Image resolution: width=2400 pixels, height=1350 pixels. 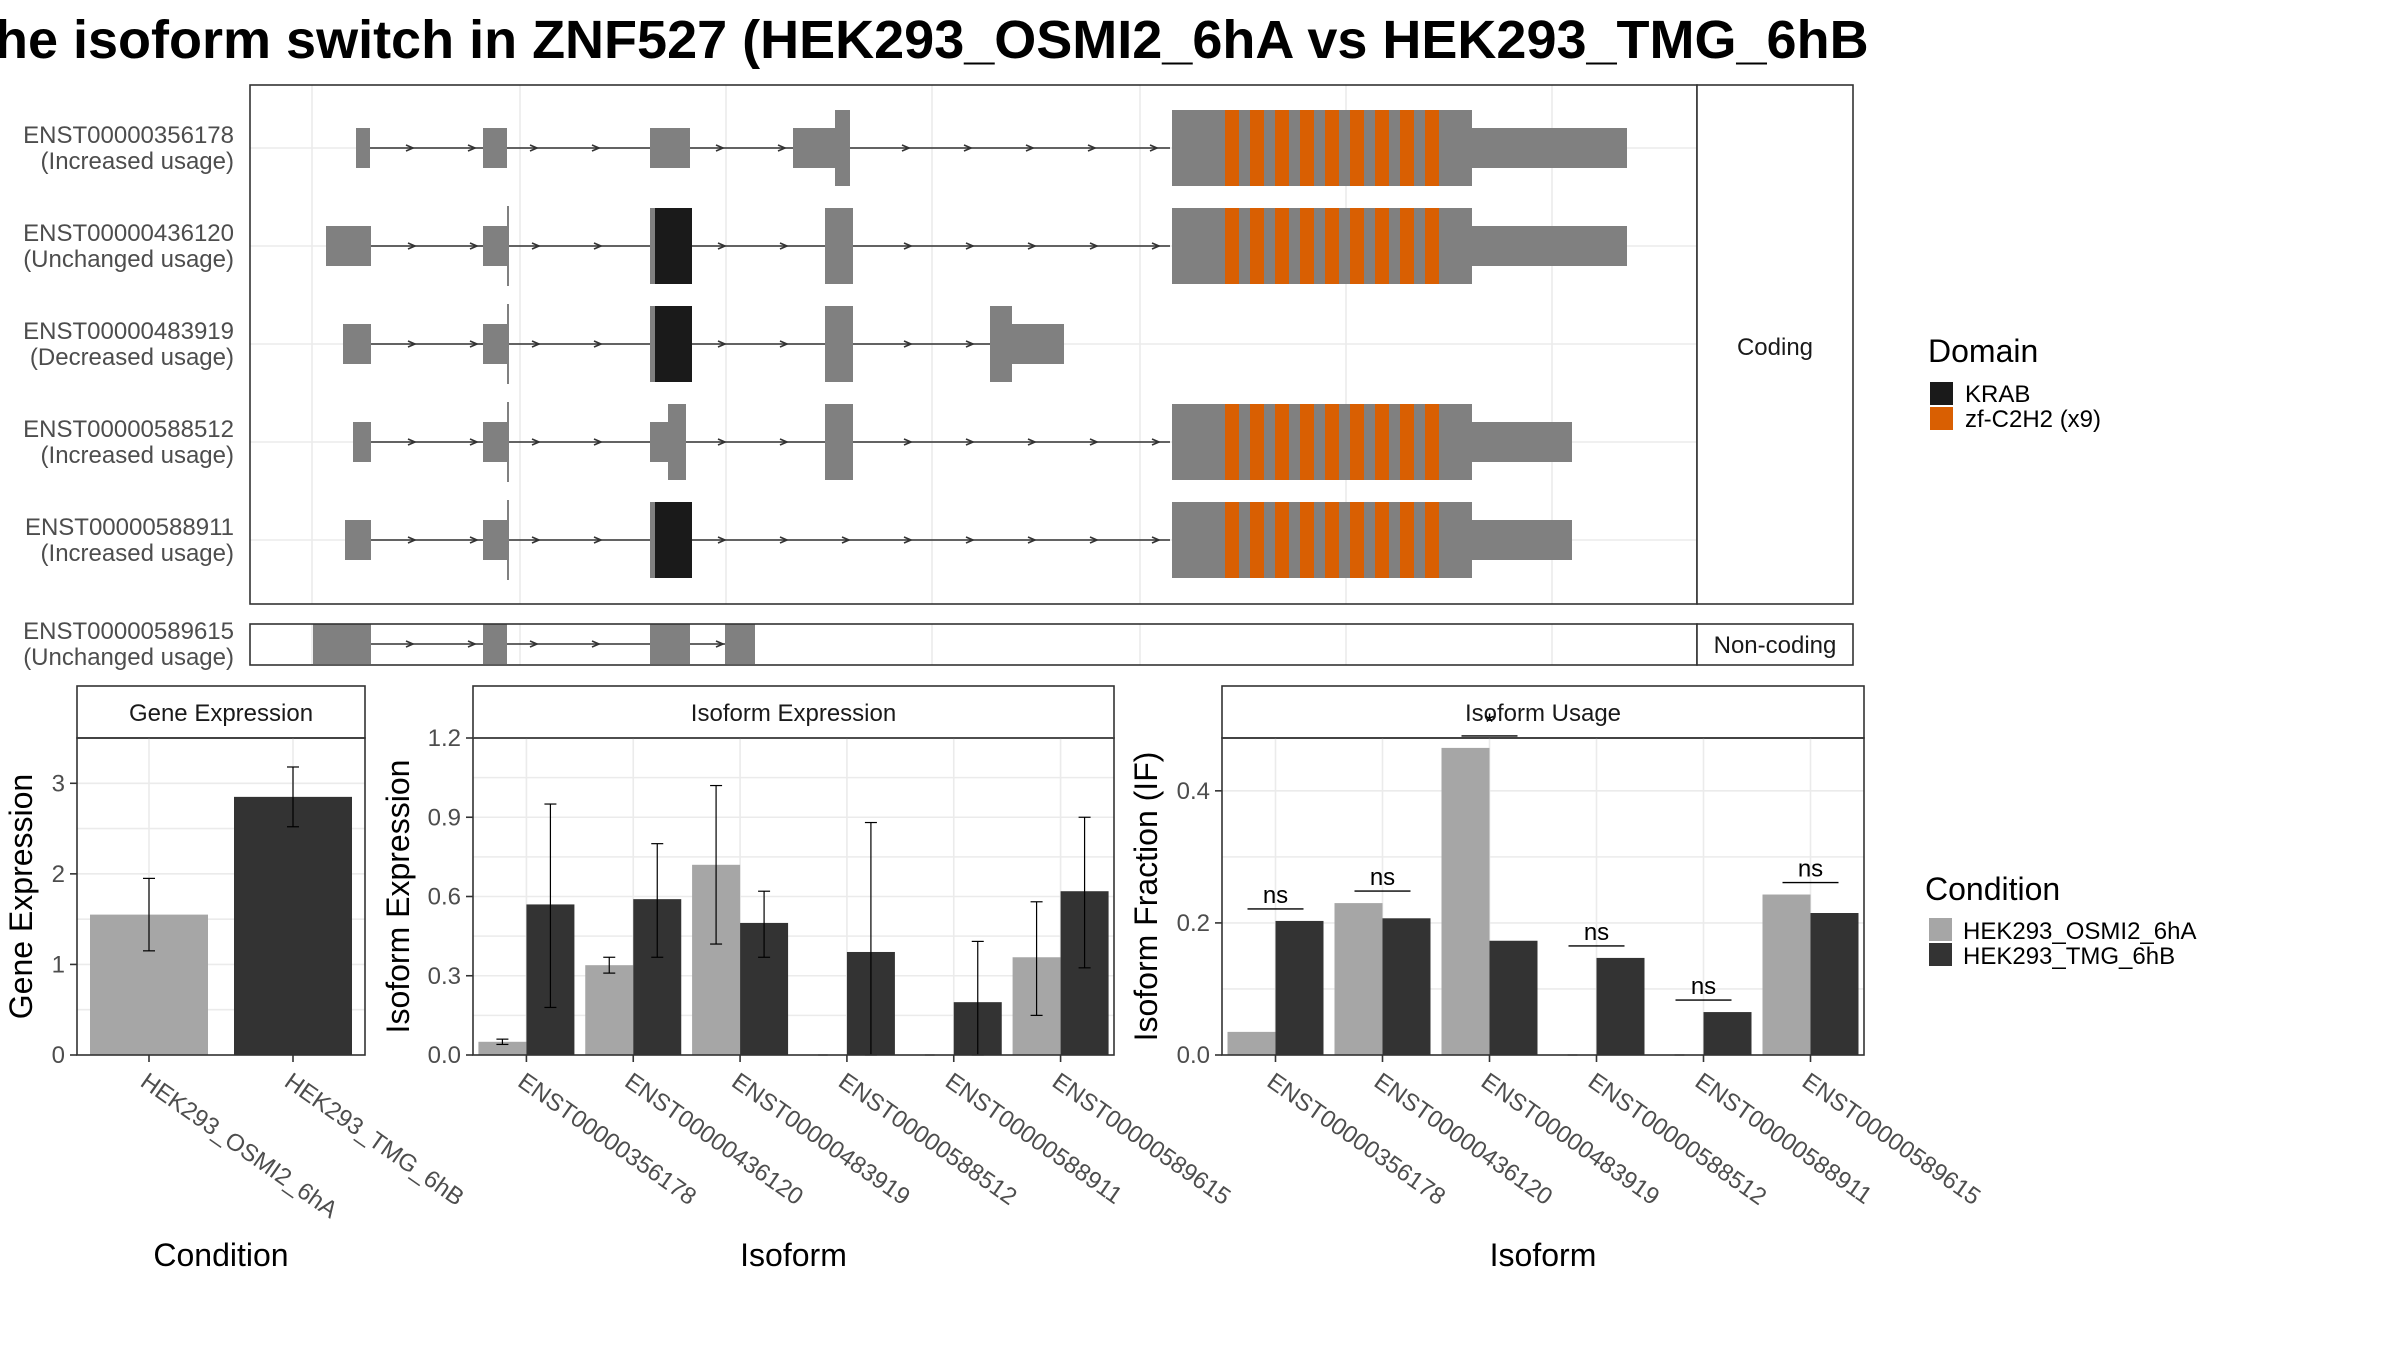 What do you see at coordinates (129, 527) in the screenshot?
I see `isoform-name-label: ENST00000588911` at bounding box center [129, 527].